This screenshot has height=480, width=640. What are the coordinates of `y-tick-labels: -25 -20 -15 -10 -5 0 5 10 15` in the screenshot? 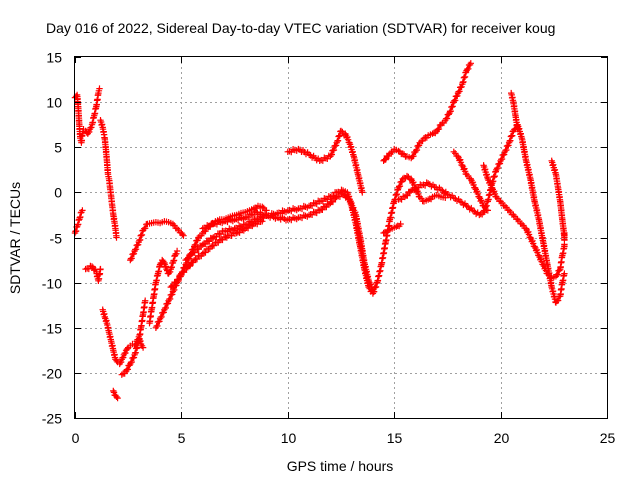 It's located at (52, 238).